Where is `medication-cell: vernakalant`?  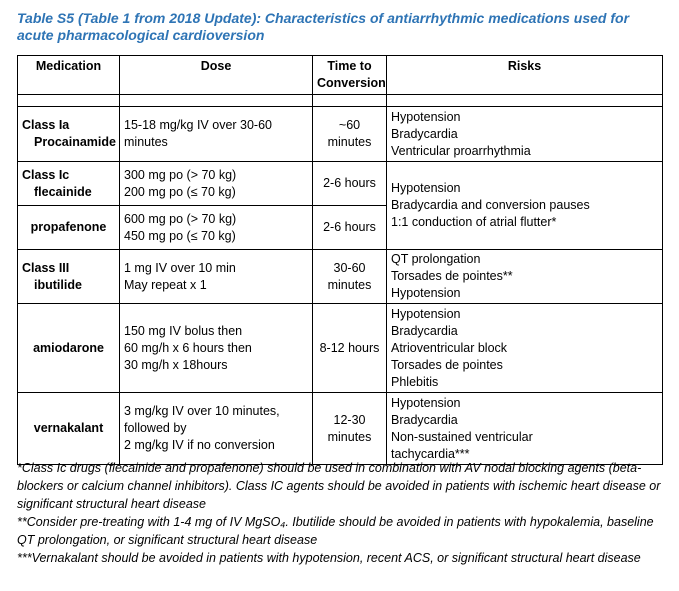 medication-cell: vernakalant is located at coordinates (68, 428).